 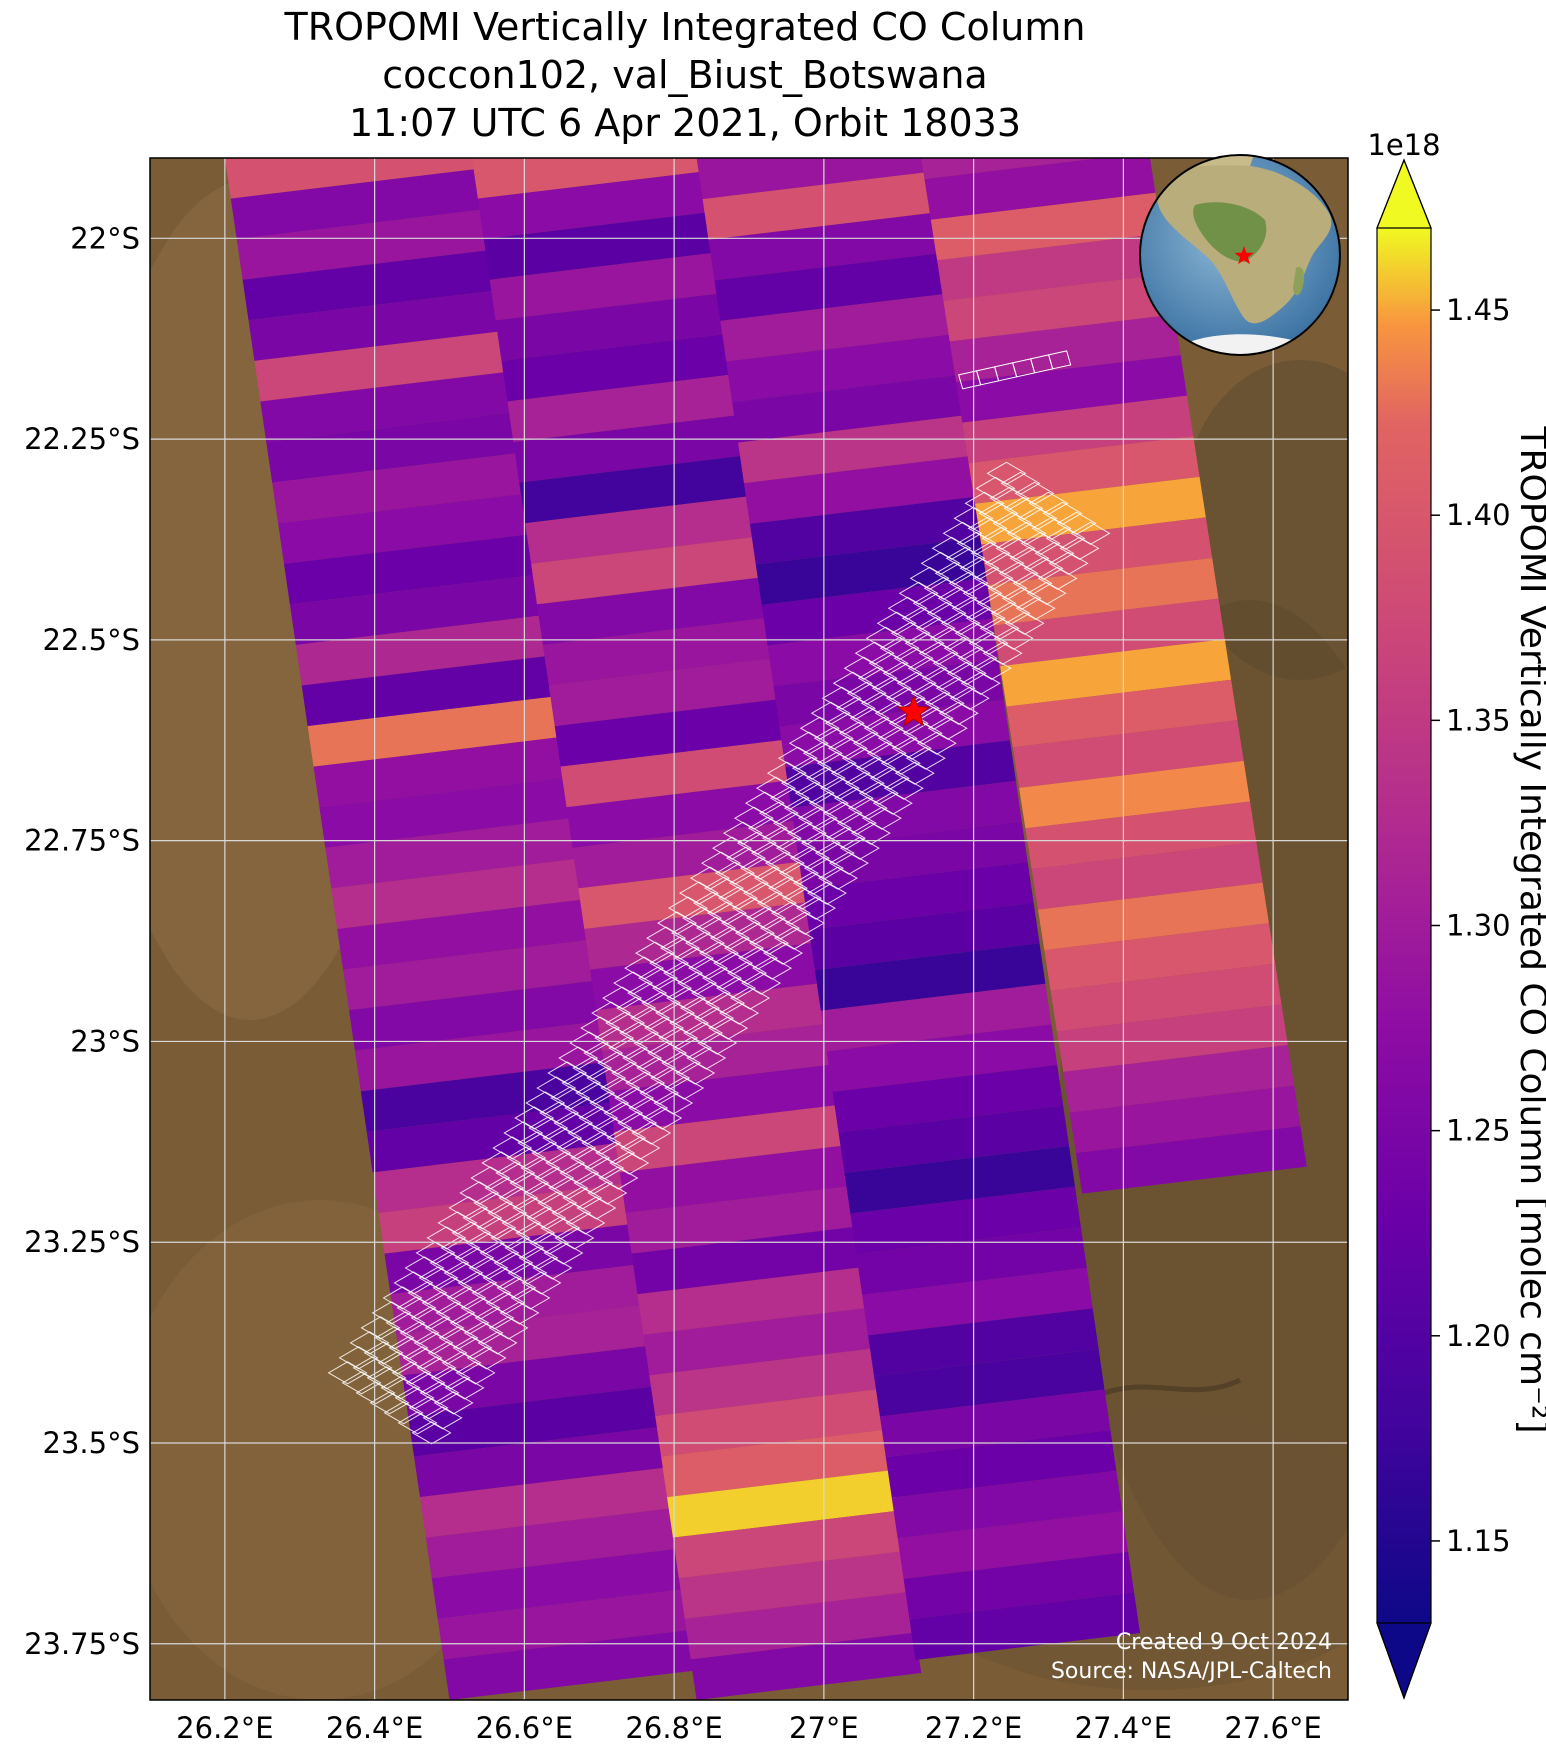 What do you see at coordinates (1404, 929) in the screenshot?
I see `colorbar-frame` at bounding box center [1404, 929].